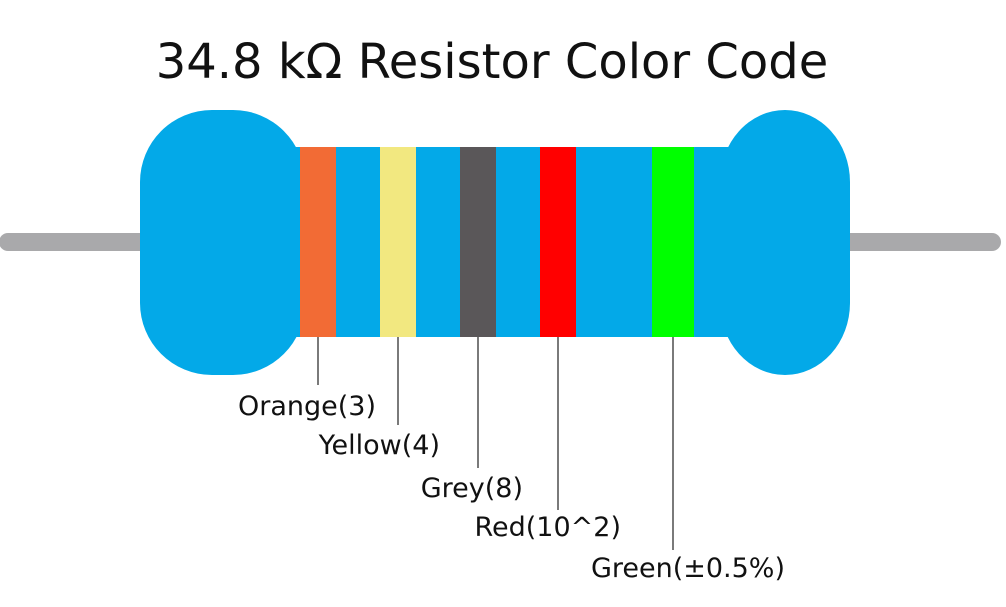 The image size is (1006, 607). I want to click on band-label: Red(10^2), so click(547, 527).